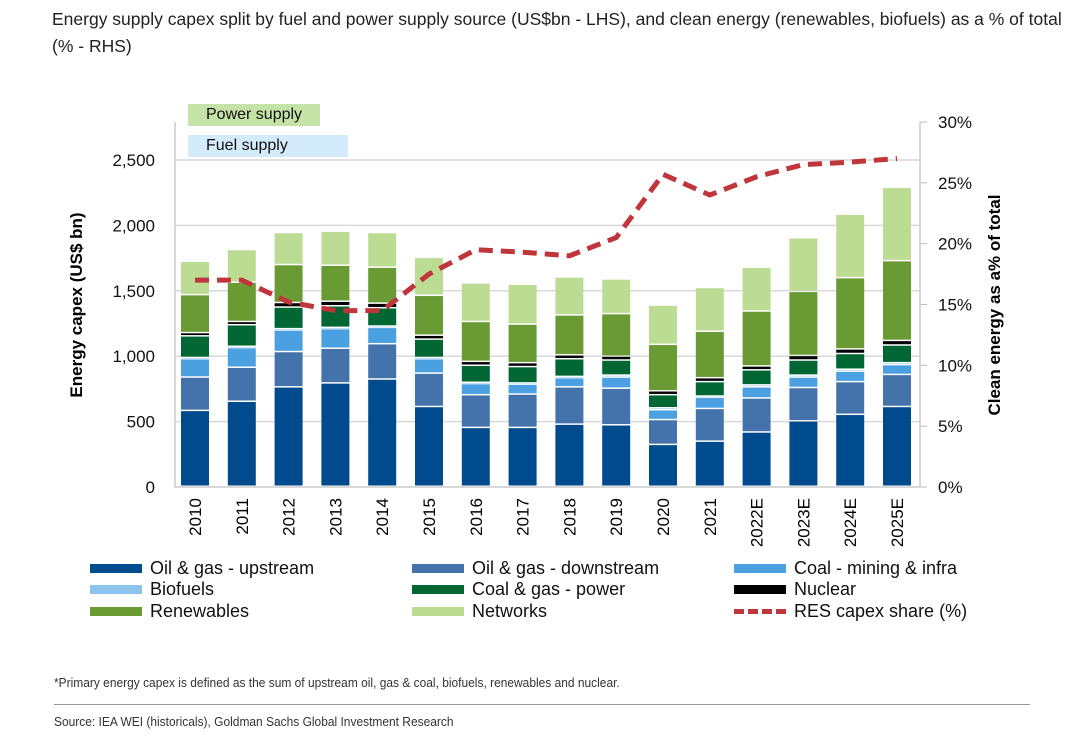 Image resolution: width=1078 pixels, height=746 pixels. Describe the element at coordinates (795, 589) in the screenshot. I see `legend-item: Nuclear` at that location.